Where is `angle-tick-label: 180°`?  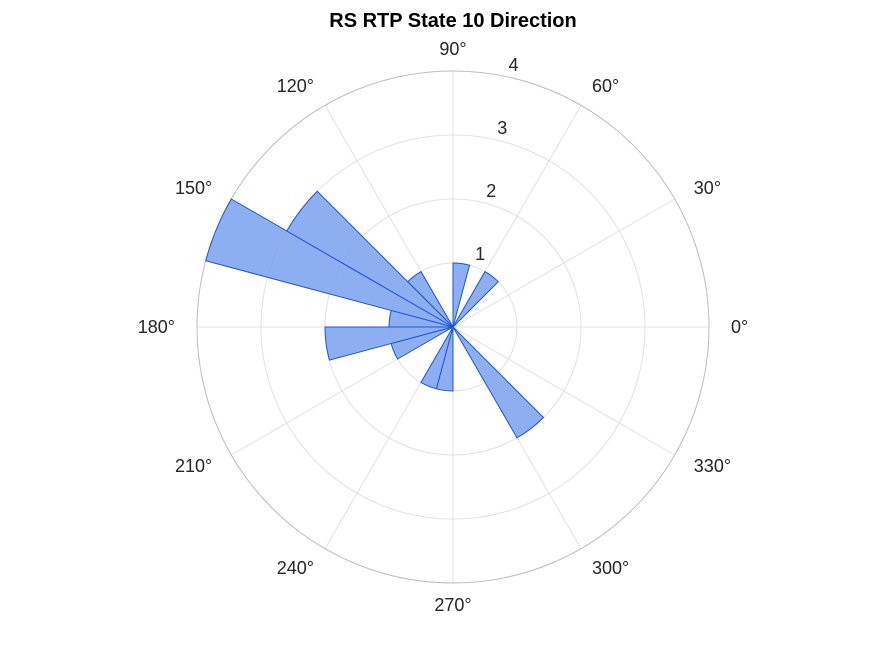 angle-tick-label: 180° is located at coordinates (156, 327).